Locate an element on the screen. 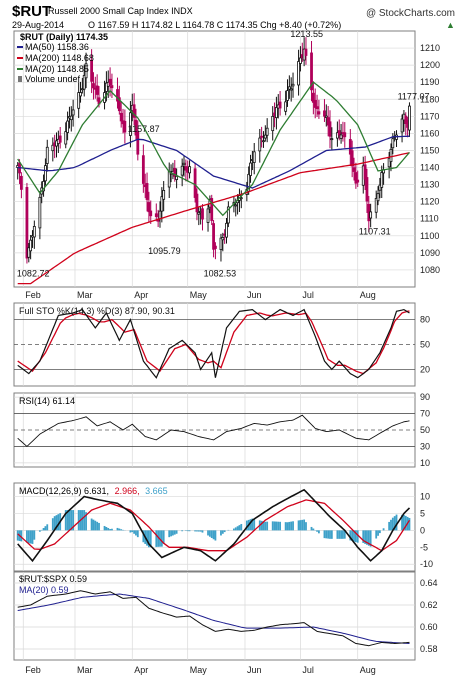 The height and width of the screenshot is (690, 464). legend-volume-label: Volume undef is located at coordinates (53, 79).